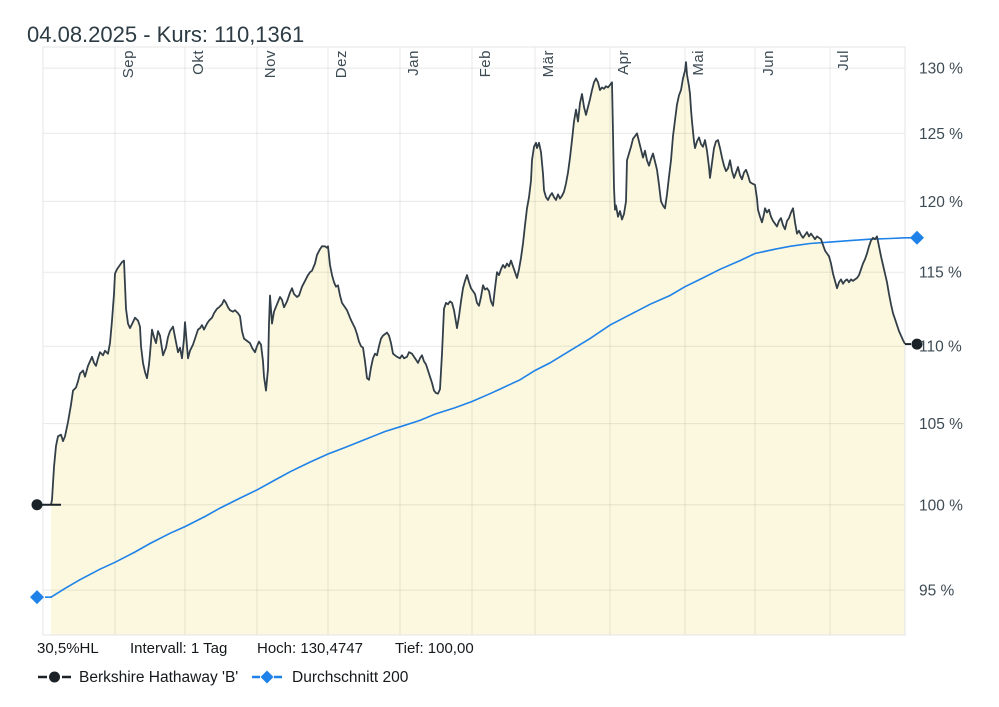 This screenshot has width=999, height=707. Describe the element at coordinates (623, 62) in the screenshot. I see `month-label: Apr` at that location.